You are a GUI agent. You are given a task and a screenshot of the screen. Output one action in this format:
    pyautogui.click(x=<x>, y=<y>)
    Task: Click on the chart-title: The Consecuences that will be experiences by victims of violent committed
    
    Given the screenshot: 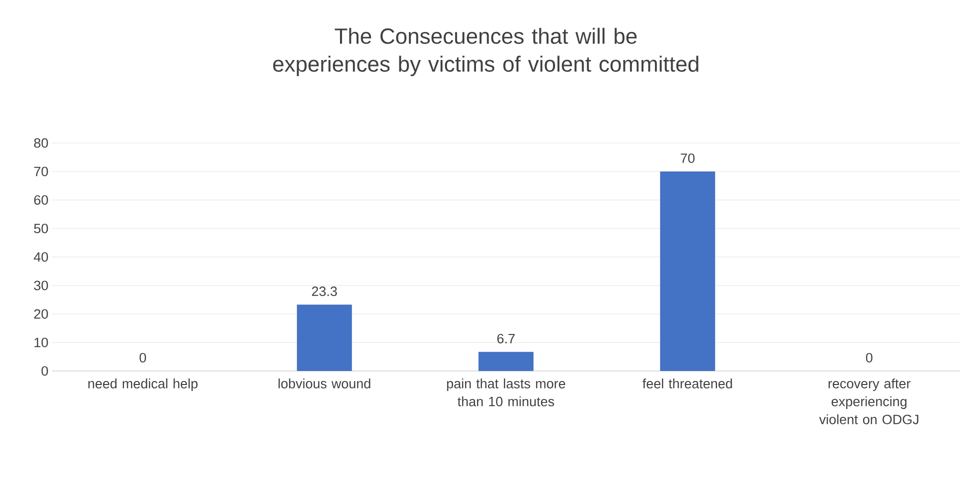 What is the action you would take?
    pyautogui.click(x=485, y=52)
    